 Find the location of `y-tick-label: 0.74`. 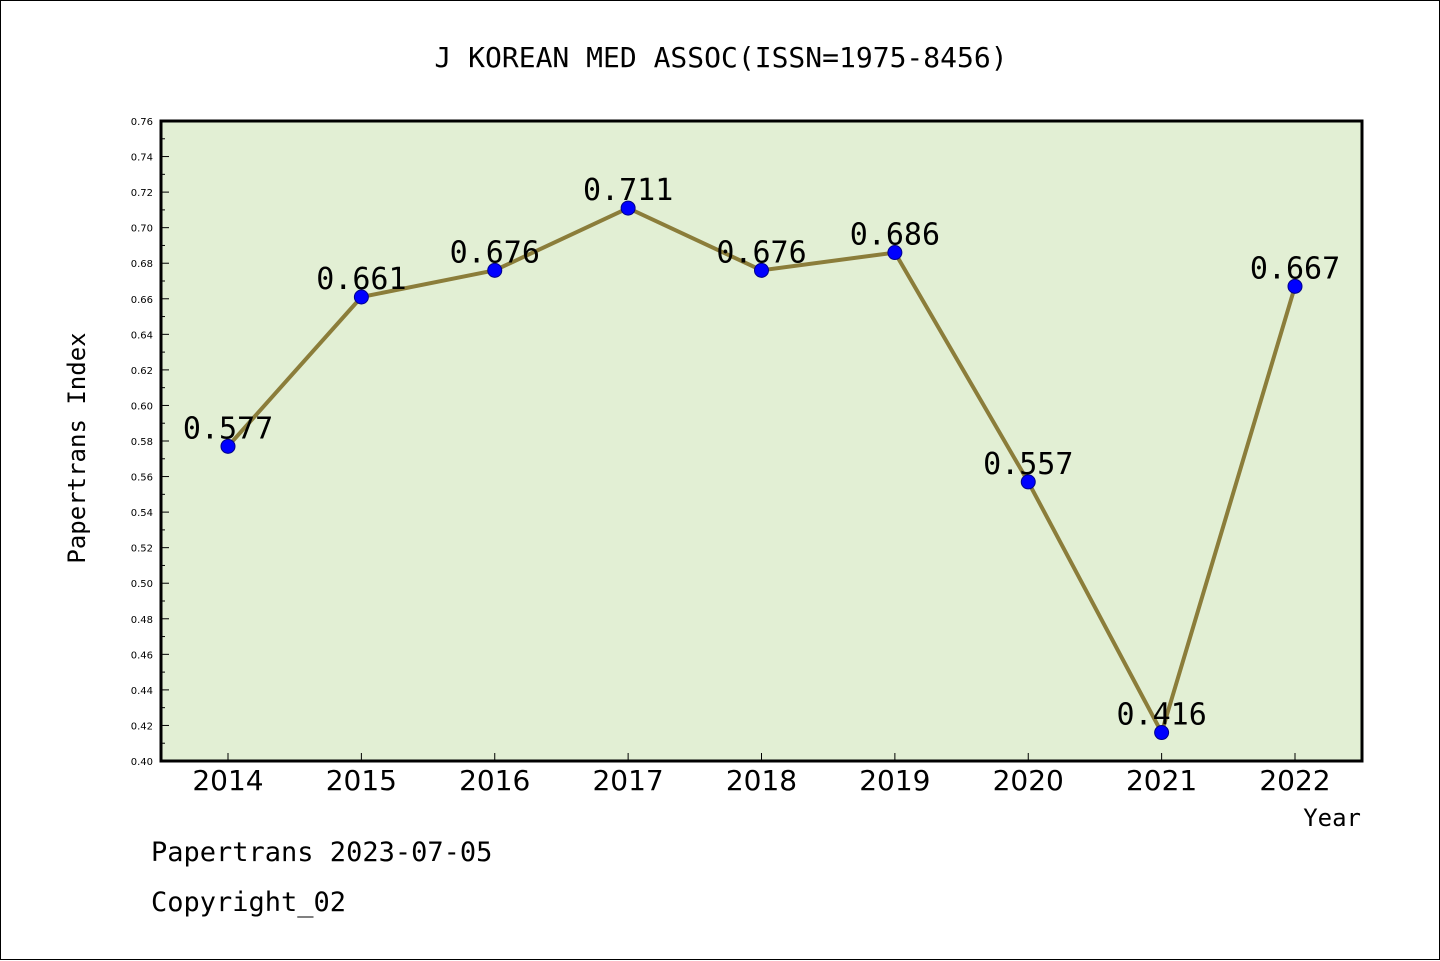

y-tick-label: 0.74 is located at coordinates (142, 158).